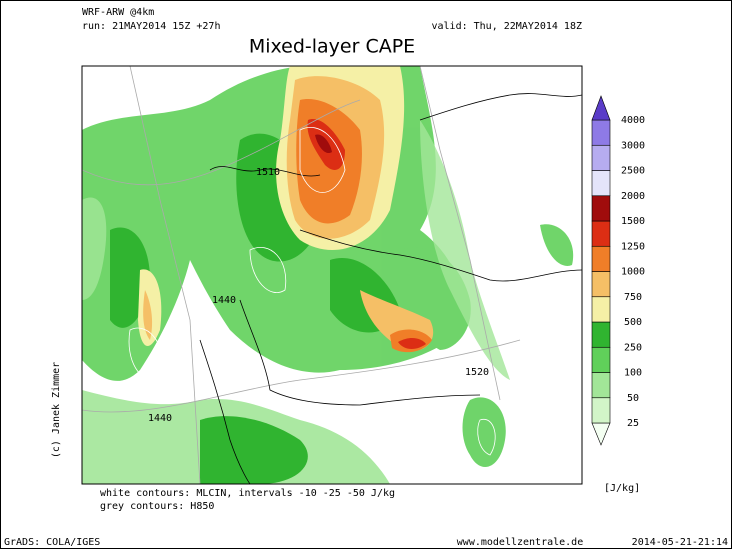 The width and height of the screenshot is (732, 549). I want to click on colorbar-unit: [J/kg], so click(622, 488).